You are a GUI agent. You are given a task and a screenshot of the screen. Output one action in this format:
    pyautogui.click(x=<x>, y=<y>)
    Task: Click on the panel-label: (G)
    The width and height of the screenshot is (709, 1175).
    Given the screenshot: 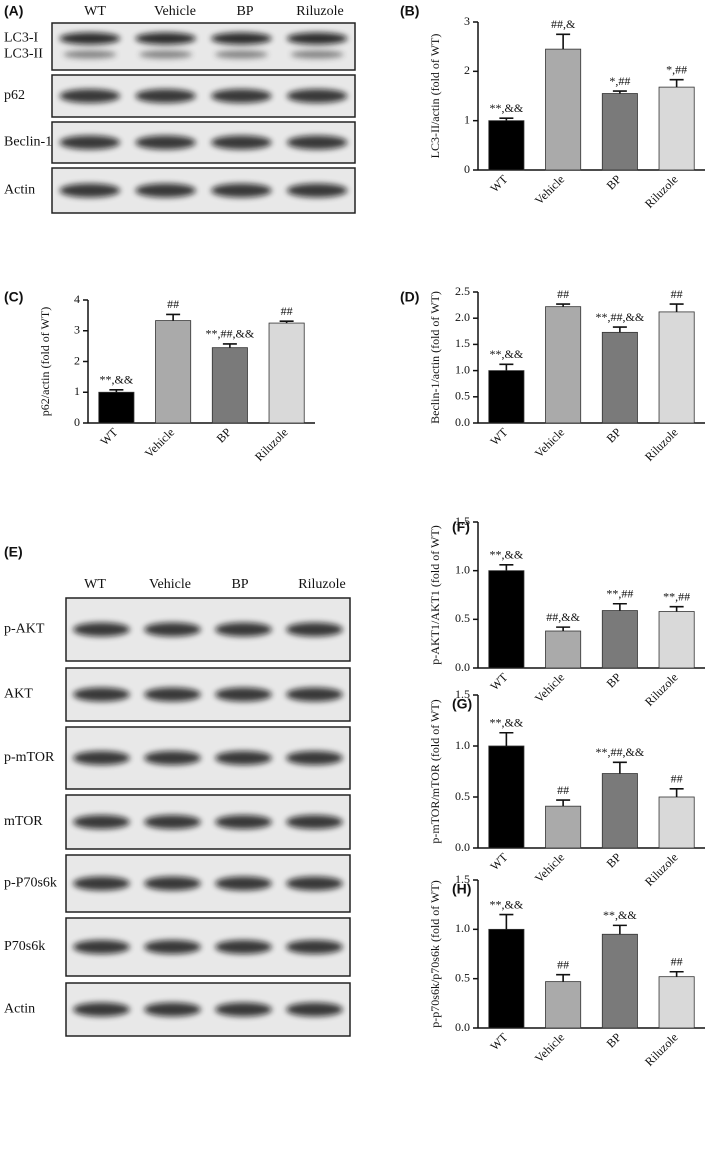 What is the action you would take?
    pyautogui.click(x=462, y=704)
    